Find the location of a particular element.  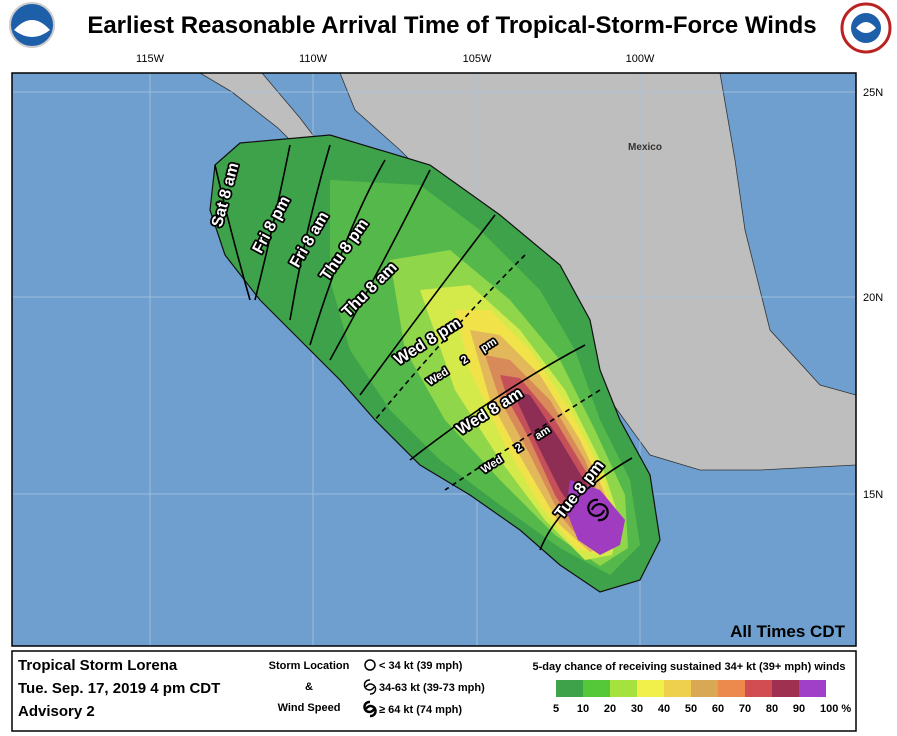

lat-label: 15N is located at coordinates (873, 495).